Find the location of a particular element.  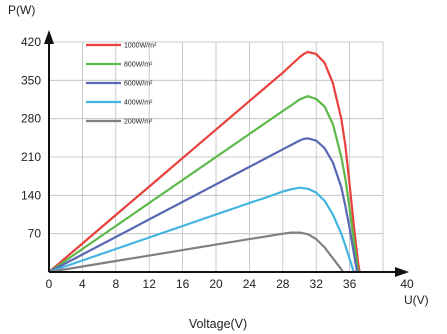

y-tick-label: 70 is located at coordinates (35, 234).